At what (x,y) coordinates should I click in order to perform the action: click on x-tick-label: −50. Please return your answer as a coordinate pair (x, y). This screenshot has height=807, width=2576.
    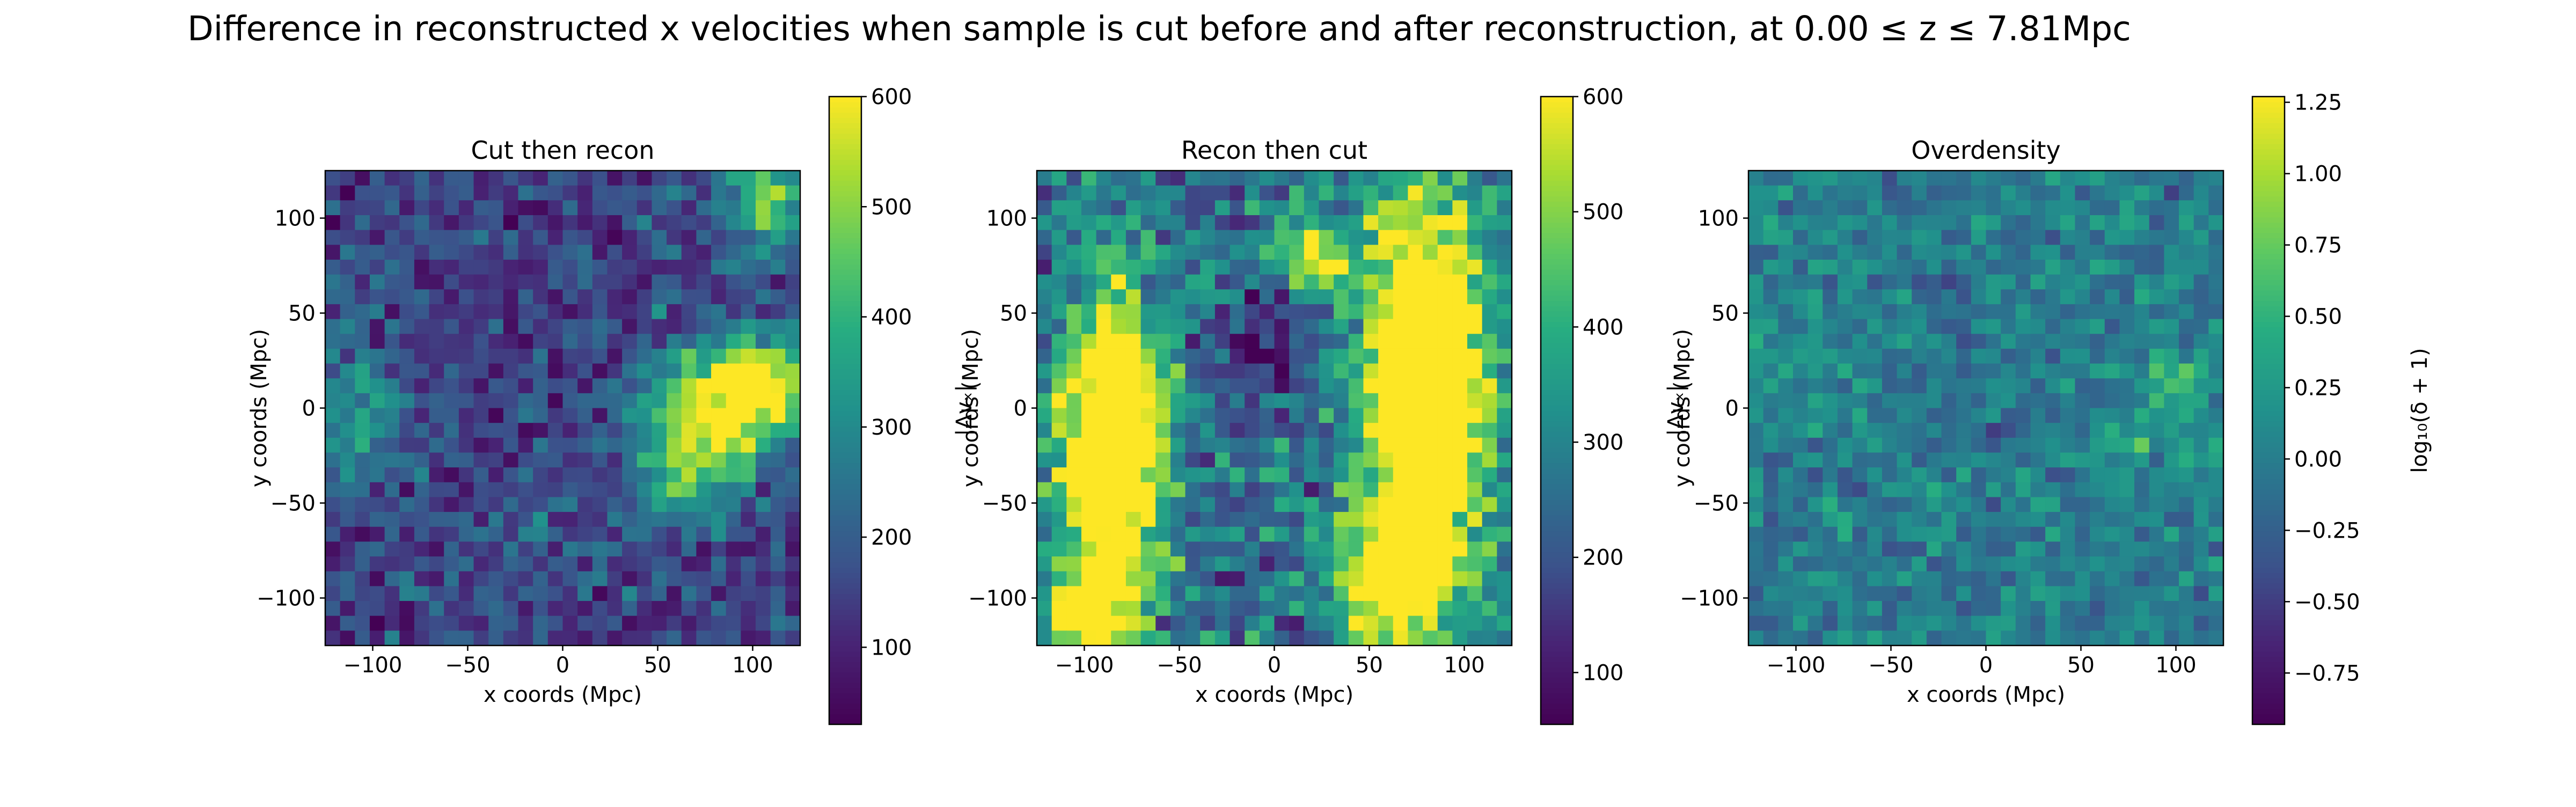
    Looking at the image, I should click on (467, 665).